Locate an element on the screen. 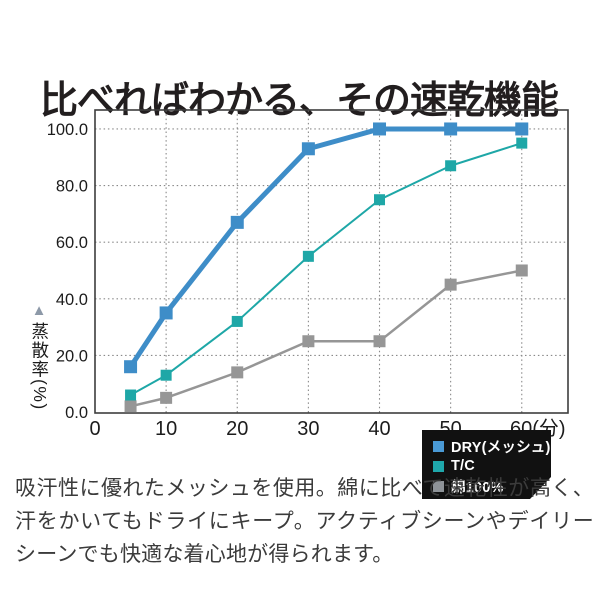  y-tick-label: 100.0 is located at coordinates (67, 130).